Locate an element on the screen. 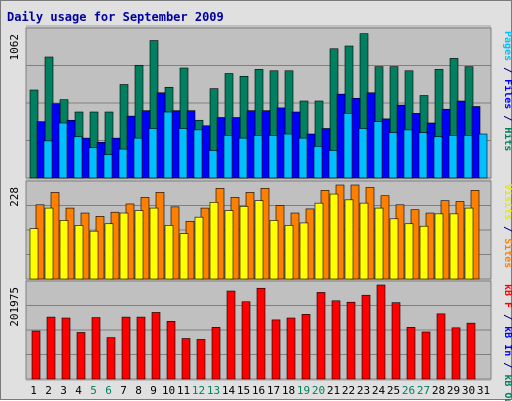 This screenshot has height=401, width=512. x-tick-label: 22 is located at coordinates (348, 390).